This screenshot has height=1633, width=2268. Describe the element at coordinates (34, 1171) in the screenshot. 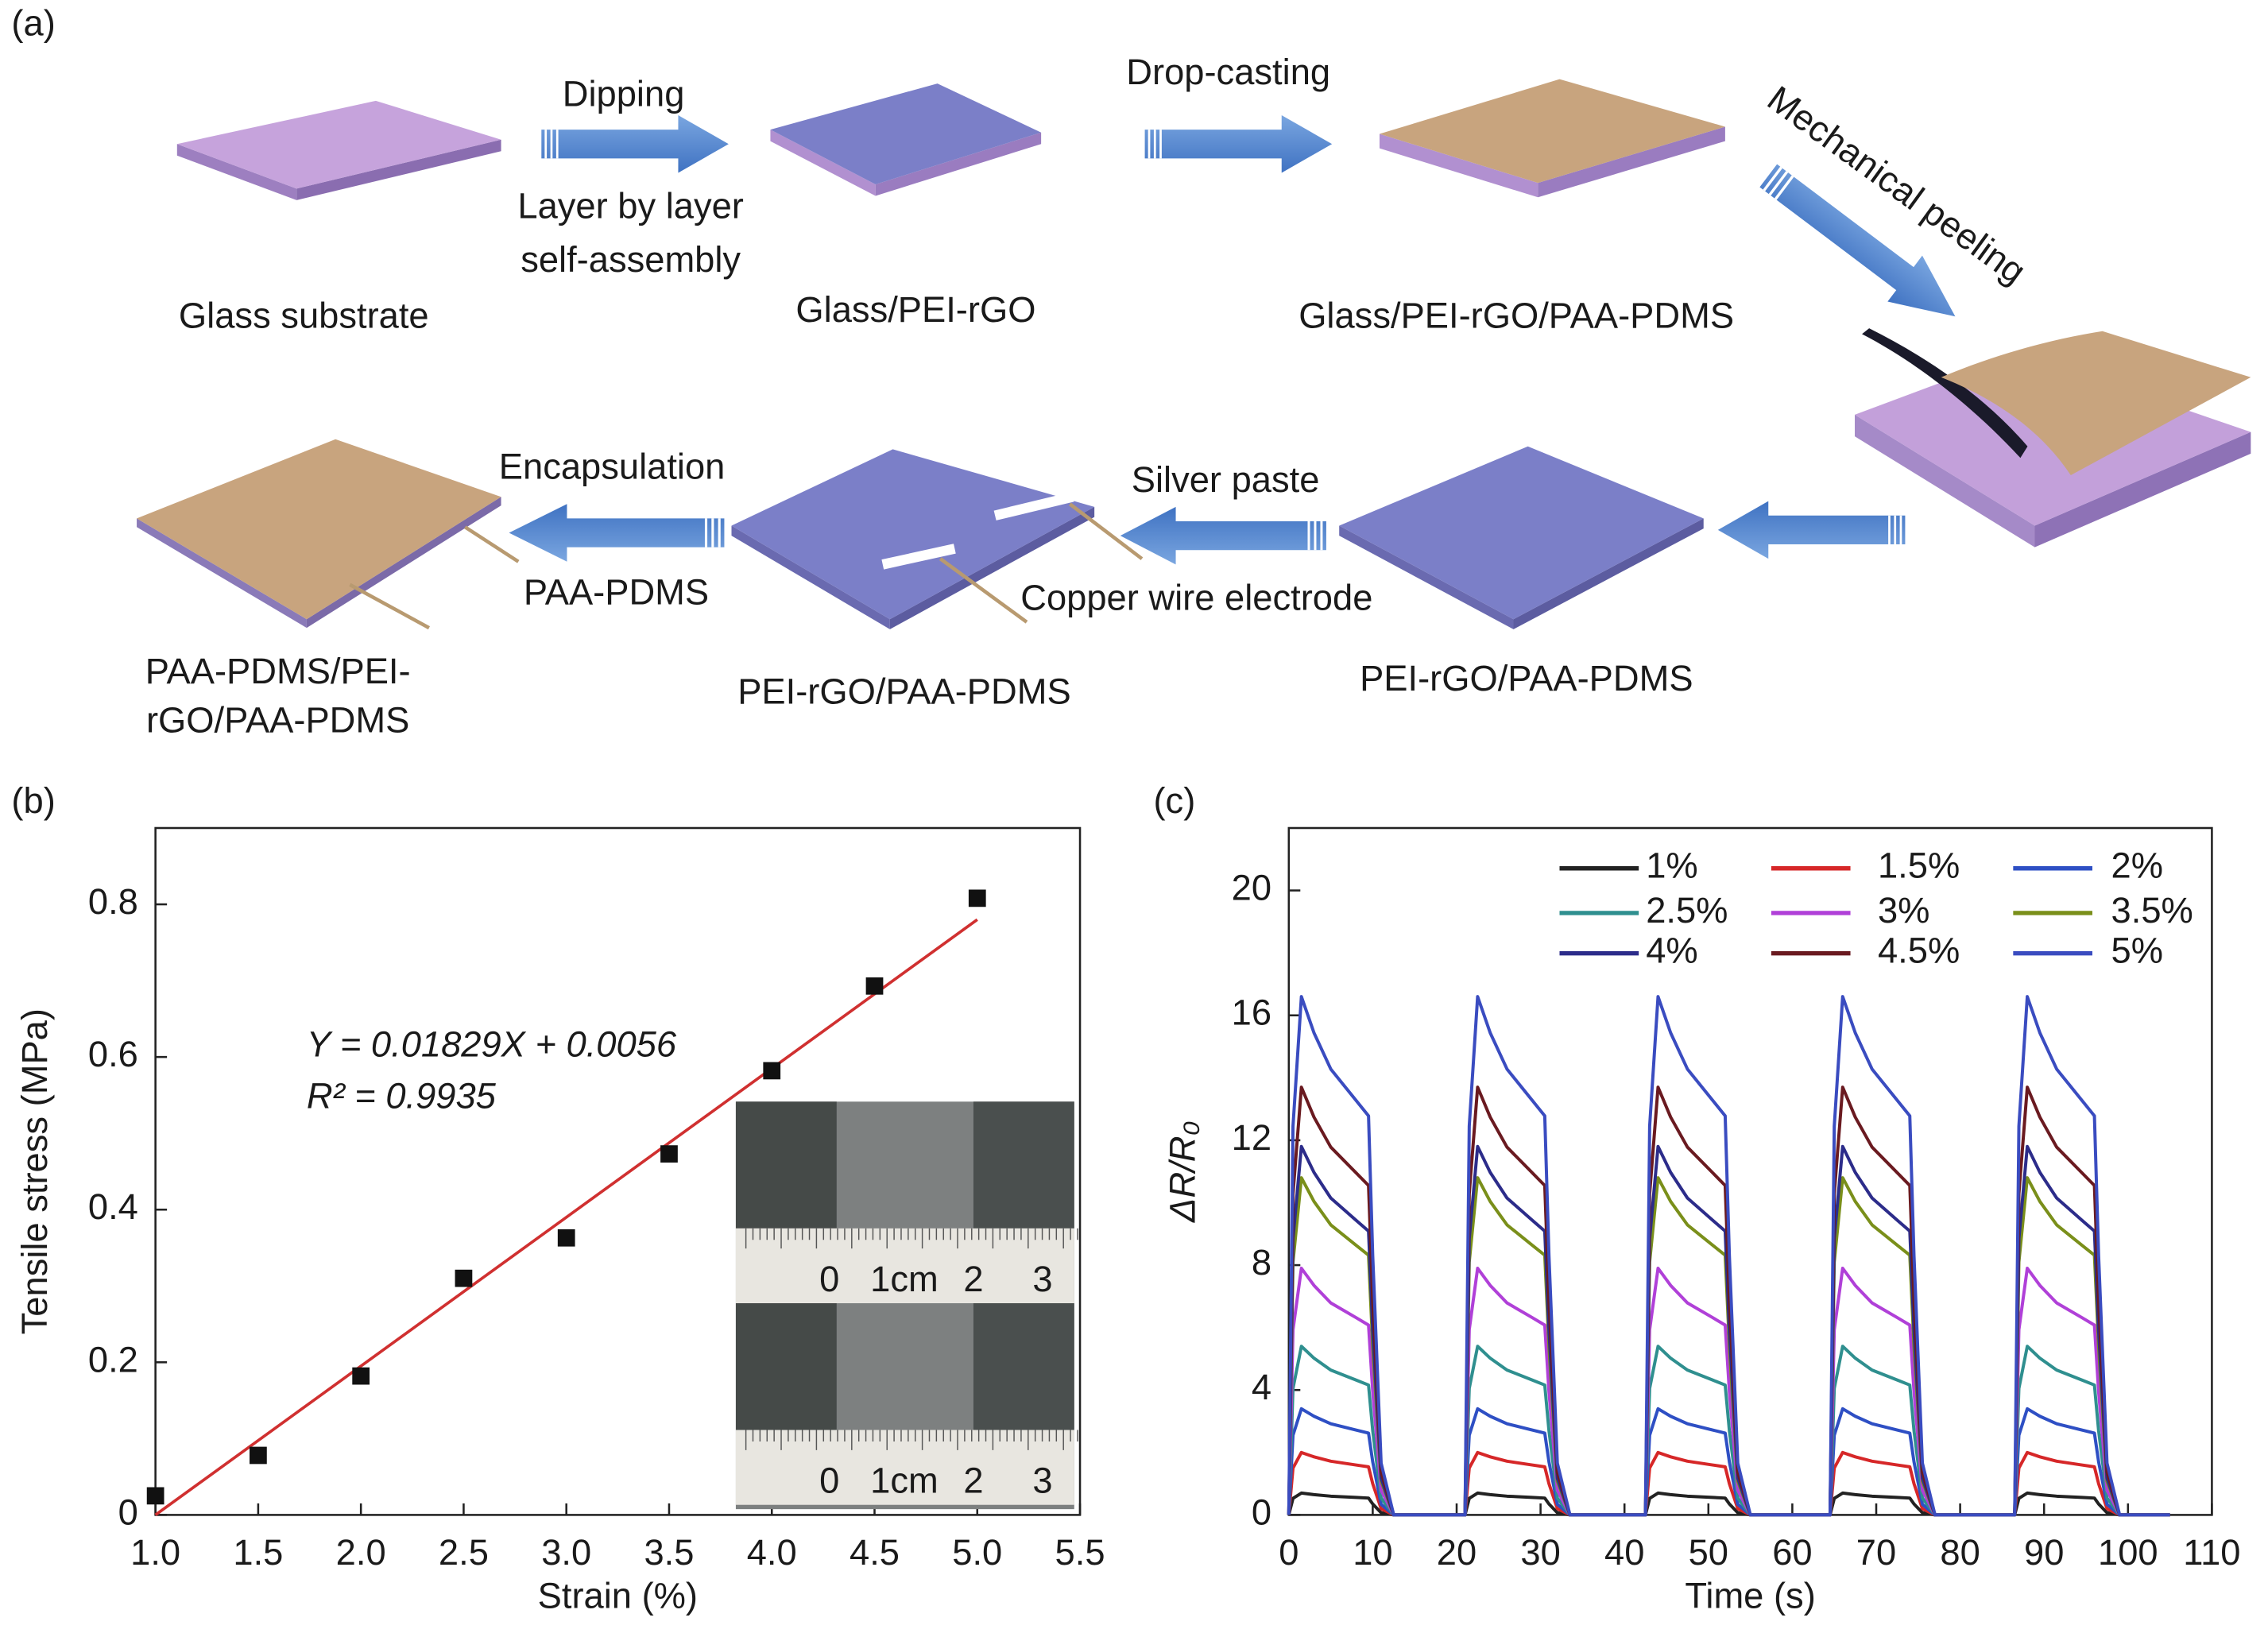

I see `y-axis-title: Tensile stress (MPa)` at that location.